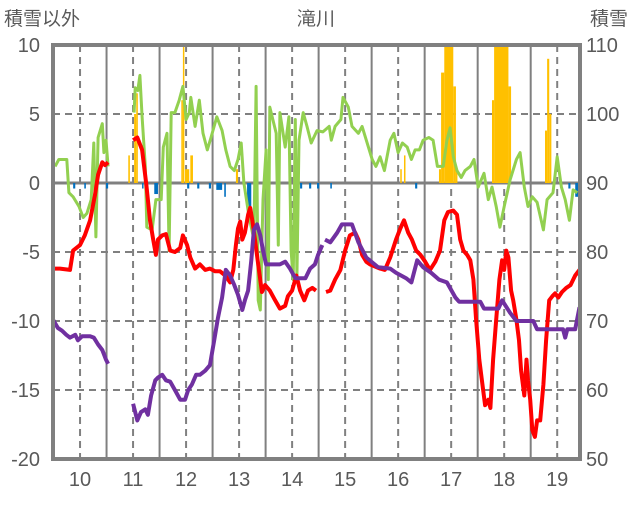  Describe the element at coordinates (239, 480) in the screenshot. I see `x-tick: 13` at that location.